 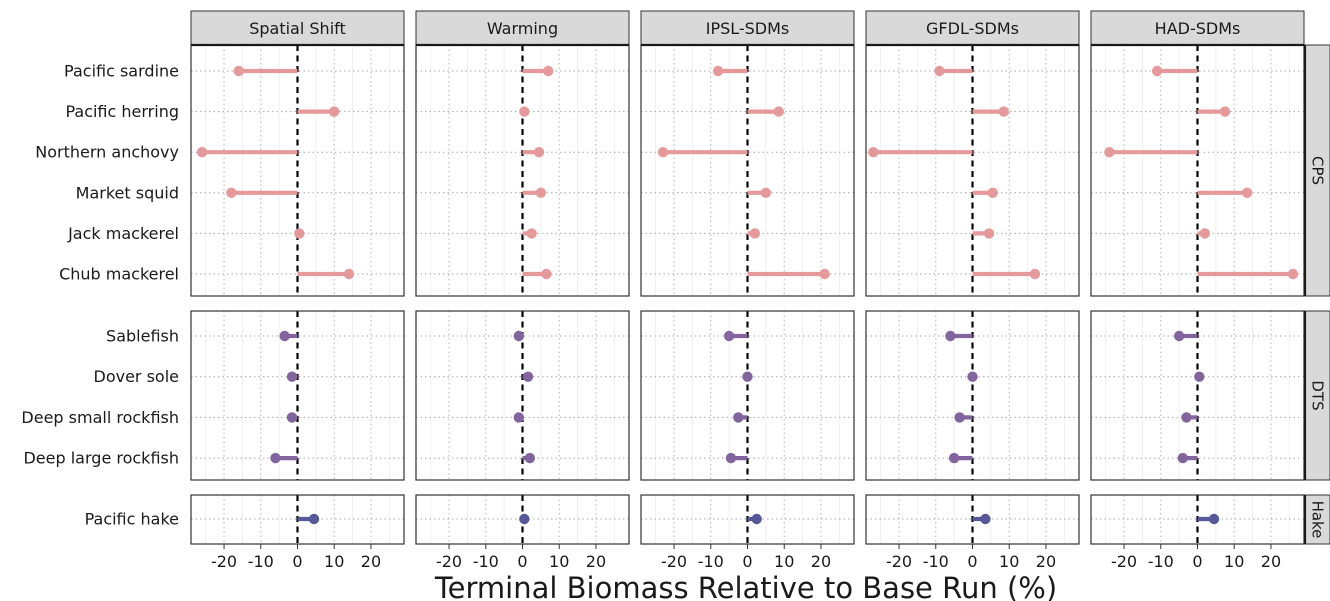 What do you see at coordinates (121, 71) in the screenshot?
I see `species-label-pacific-sardine: Pacific sardine` at bounding box center [121, 71].